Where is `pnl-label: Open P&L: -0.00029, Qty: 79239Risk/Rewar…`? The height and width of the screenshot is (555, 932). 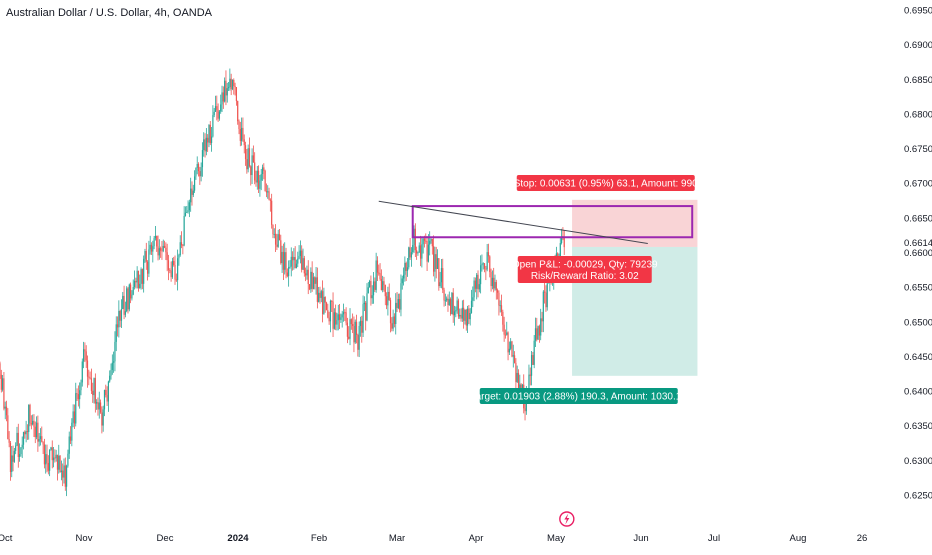 pnl-label: Open P&L: -0.00029, Qty: 79239Risk/Rewar… is located at coordinates (585, 269).